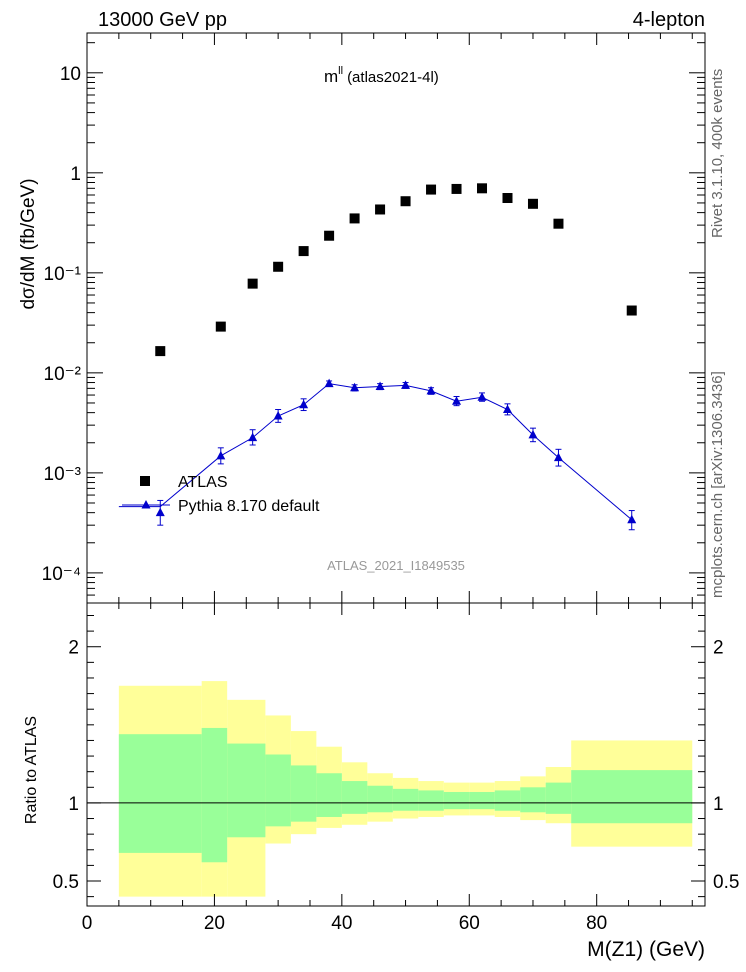 This screenshot has height=972, width=746. What do you see at coordinates (646, 949) in the screenshot?
I see `x-axis-label: M(Z1) (GeV)` at bounding box center [646, 949].